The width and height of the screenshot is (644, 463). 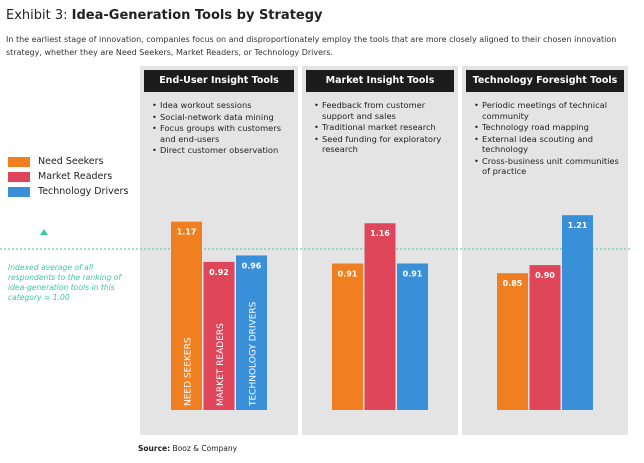 I want to click on reference-marker, so click(x=44, y=232).